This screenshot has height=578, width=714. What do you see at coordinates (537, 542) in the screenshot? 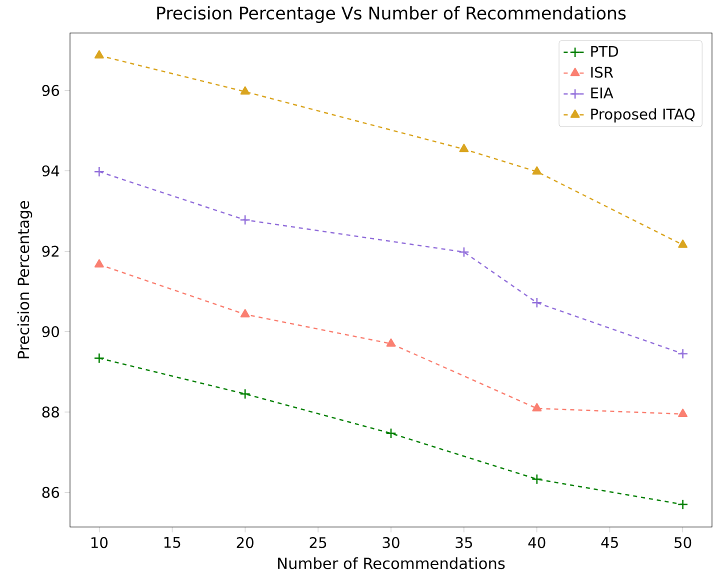
I see `x-tick-label: 40` at bounding box center [537, 542].